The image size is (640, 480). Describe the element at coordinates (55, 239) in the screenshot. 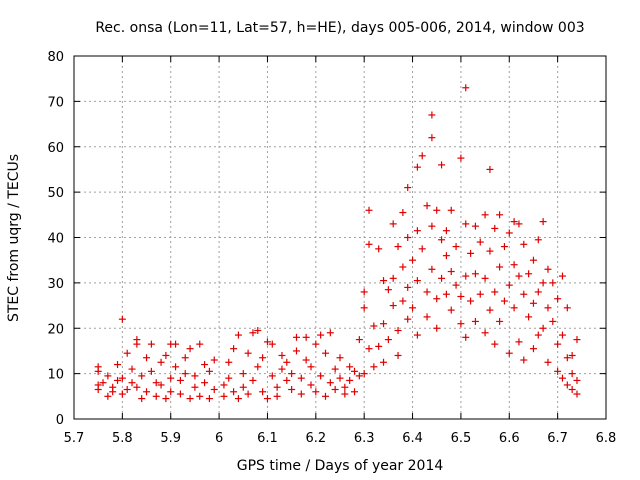

I see `y-tick-label: 40` at that location.